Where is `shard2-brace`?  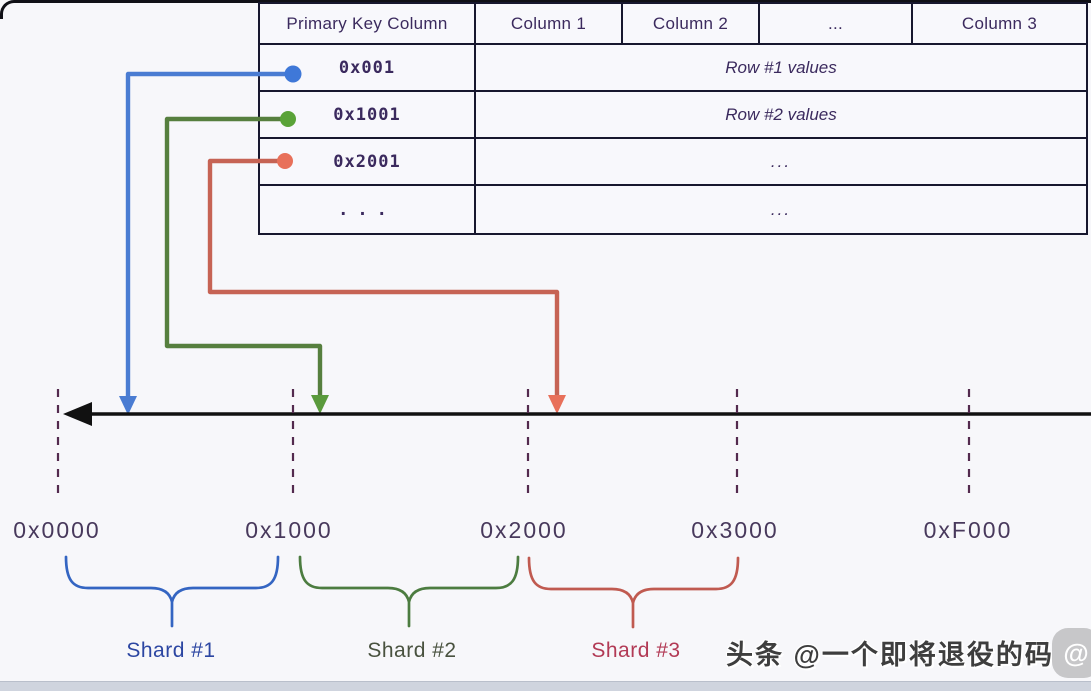
shard2-brace is located at coordinates (409, 591).